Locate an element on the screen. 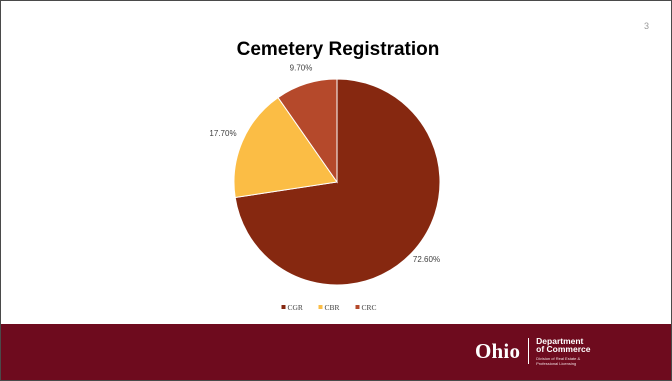 The height and width of the screenshot is (381, 672). data-label-cbr: 17.70% is located at coordinates (222, 133).